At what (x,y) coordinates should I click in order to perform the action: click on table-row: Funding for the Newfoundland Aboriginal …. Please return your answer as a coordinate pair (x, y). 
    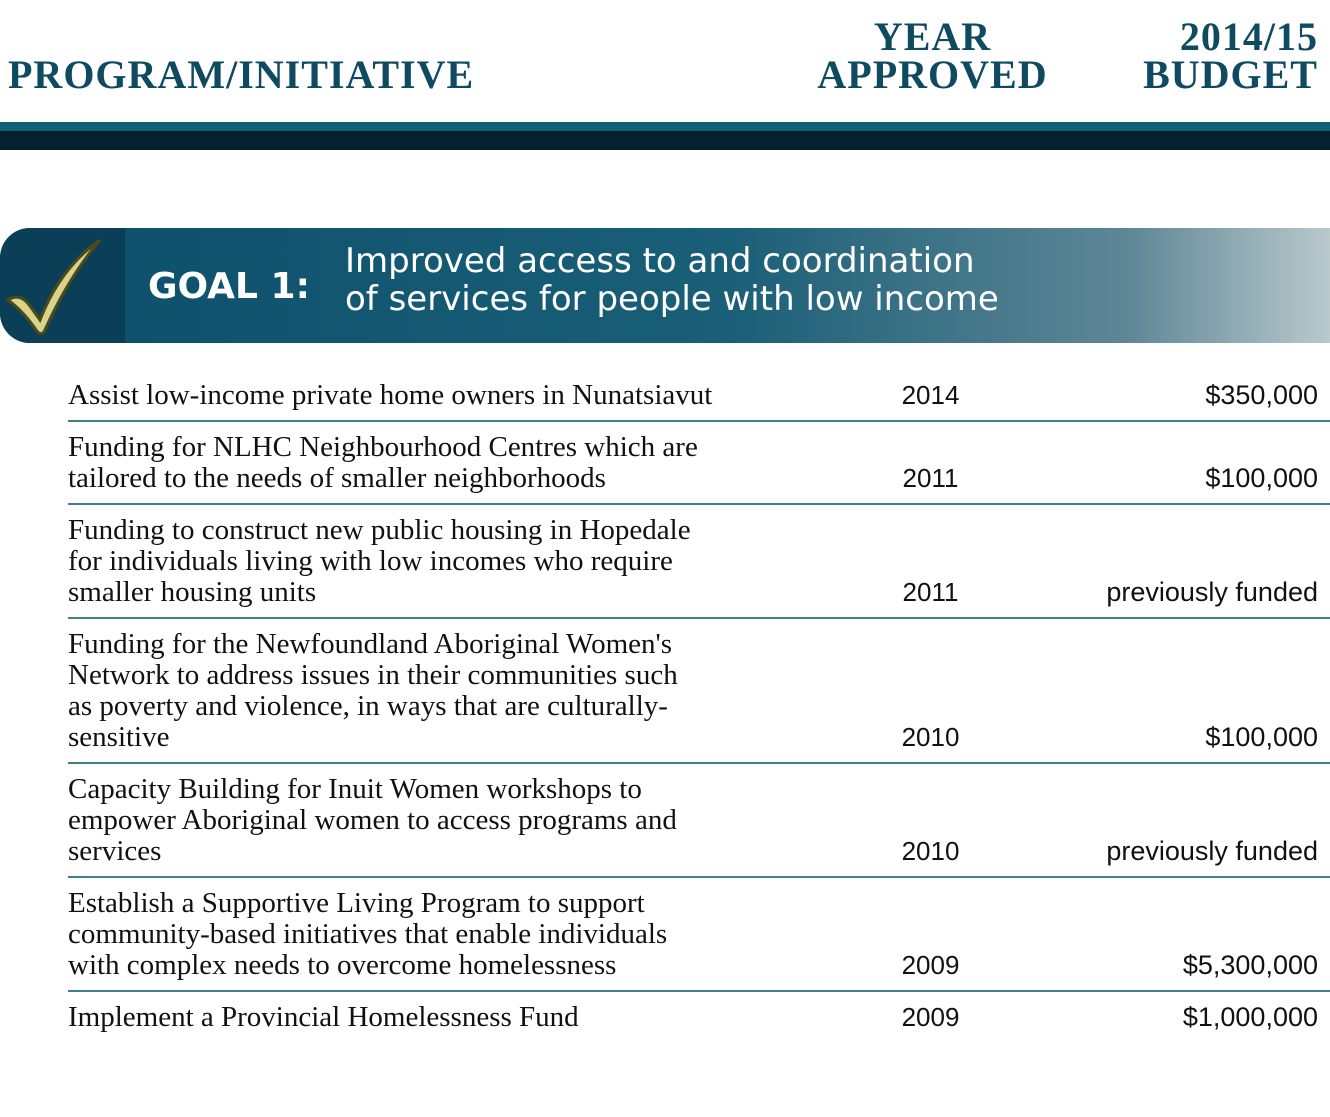
    Looking at the image, I should click on (699, 691).